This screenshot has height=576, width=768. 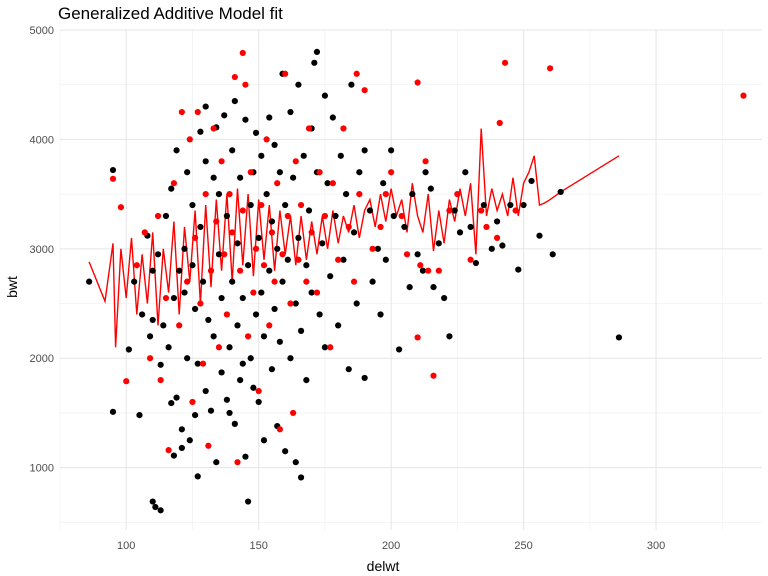 I want to click on y-tick-label: 4000, so click(x=42, y=140).